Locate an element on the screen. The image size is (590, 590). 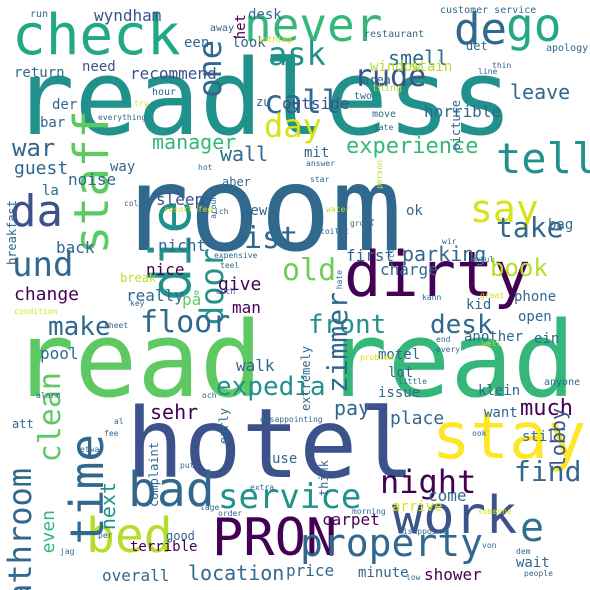
cloud-word: wall is located at coordinates (244, 154).